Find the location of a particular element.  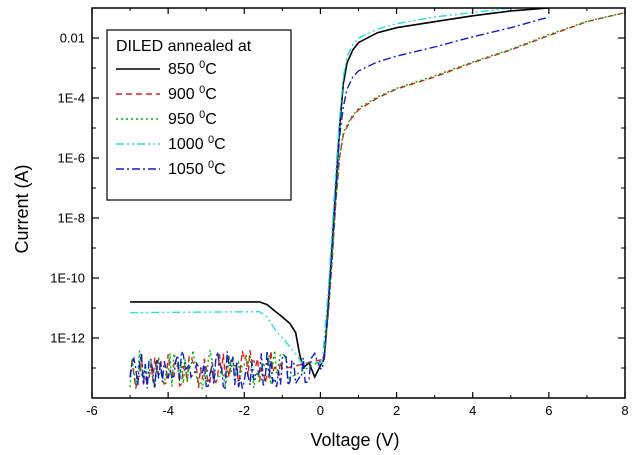

legend-label-900: 900 0C is located at coordinates (192, 93).